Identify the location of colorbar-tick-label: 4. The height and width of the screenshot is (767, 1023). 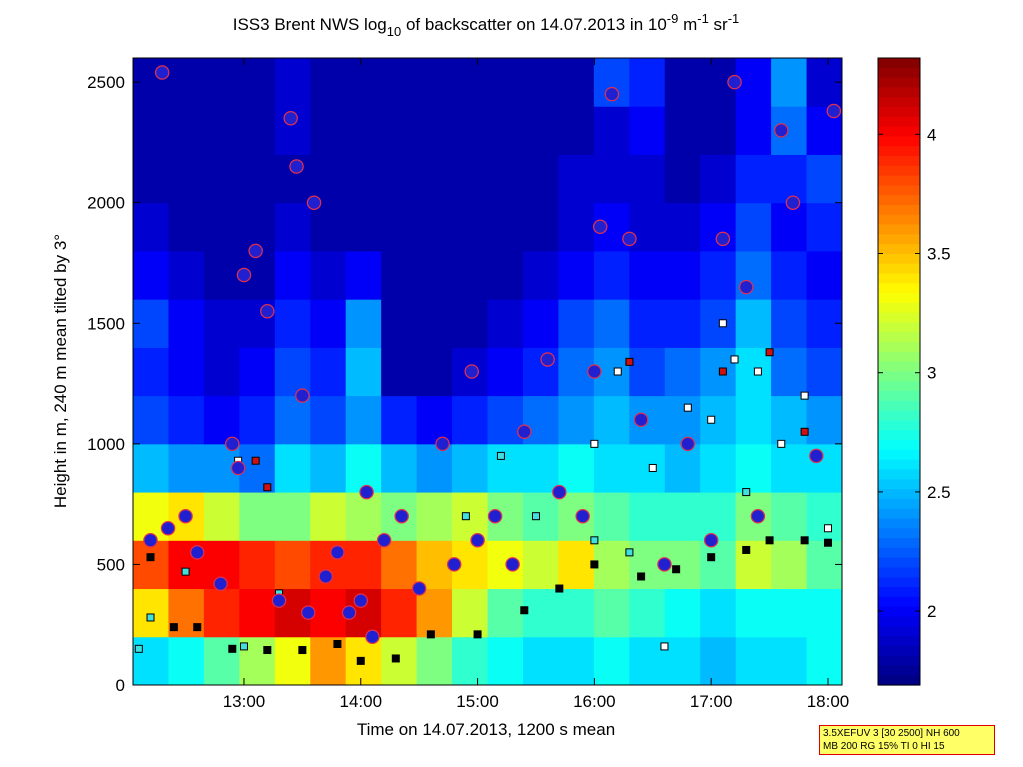
(931, 134).